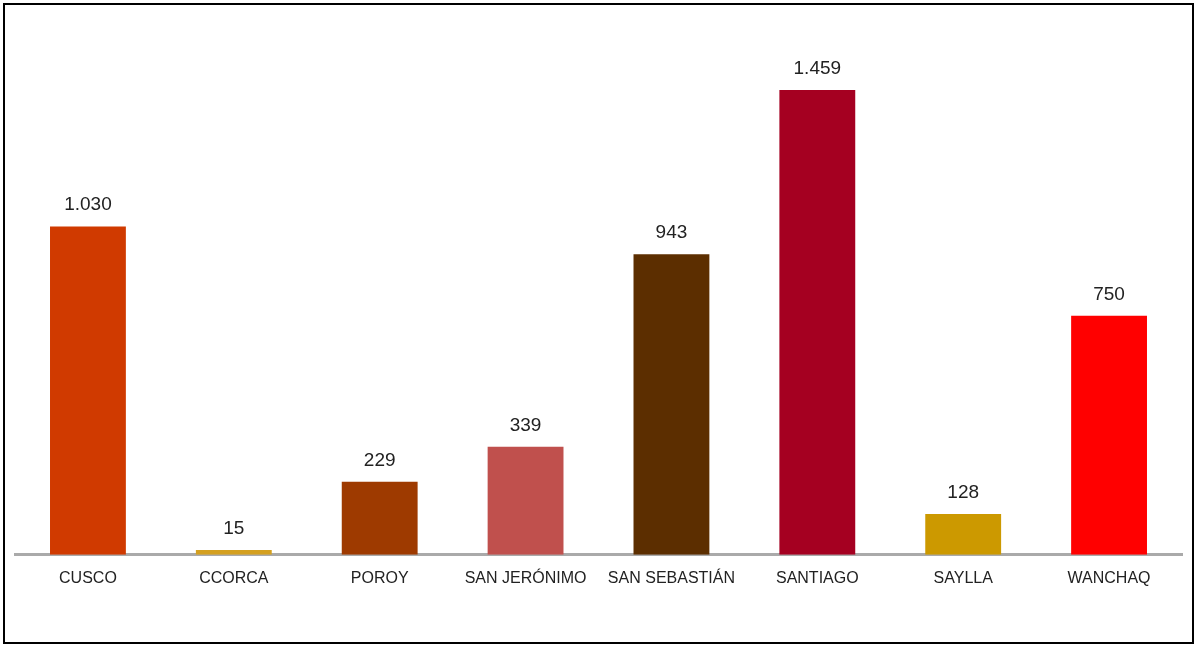 This screenshot has width=1197, height=647. What do you see at coordinates (817, 577) in the screenshot?
I see `x-tick-label: SANTIAGO` at bounding box center [817, 577].